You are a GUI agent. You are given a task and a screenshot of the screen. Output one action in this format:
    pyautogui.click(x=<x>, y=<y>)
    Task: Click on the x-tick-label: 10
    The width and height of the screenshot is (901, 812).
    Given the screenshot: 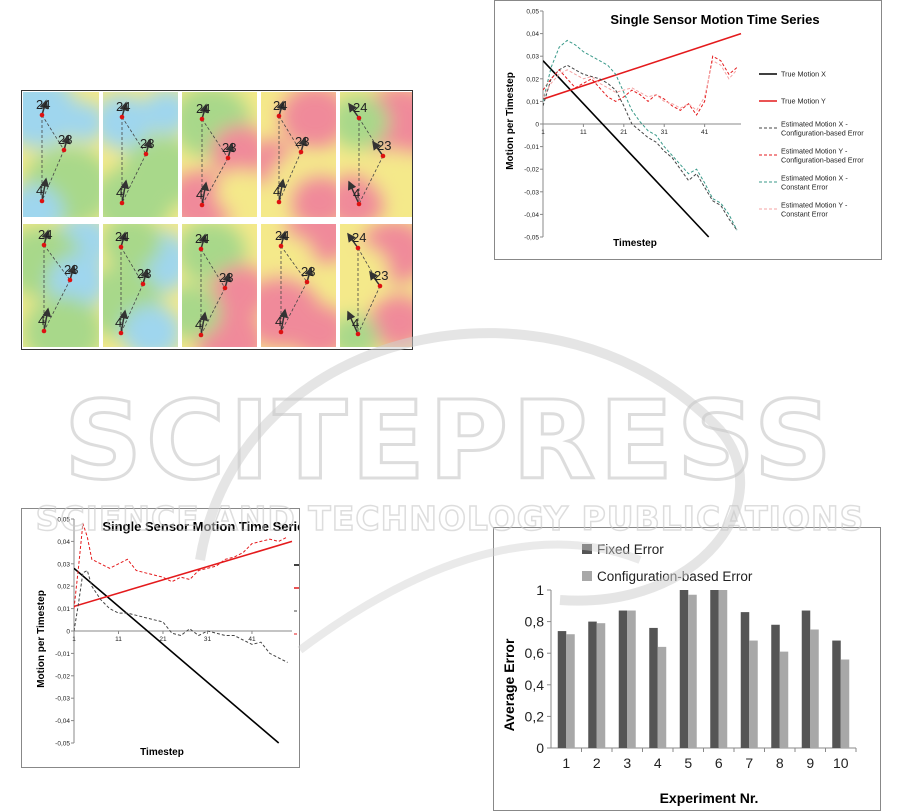 What is the action you would take?
    pyautogui.click(x=841, y=763)
    